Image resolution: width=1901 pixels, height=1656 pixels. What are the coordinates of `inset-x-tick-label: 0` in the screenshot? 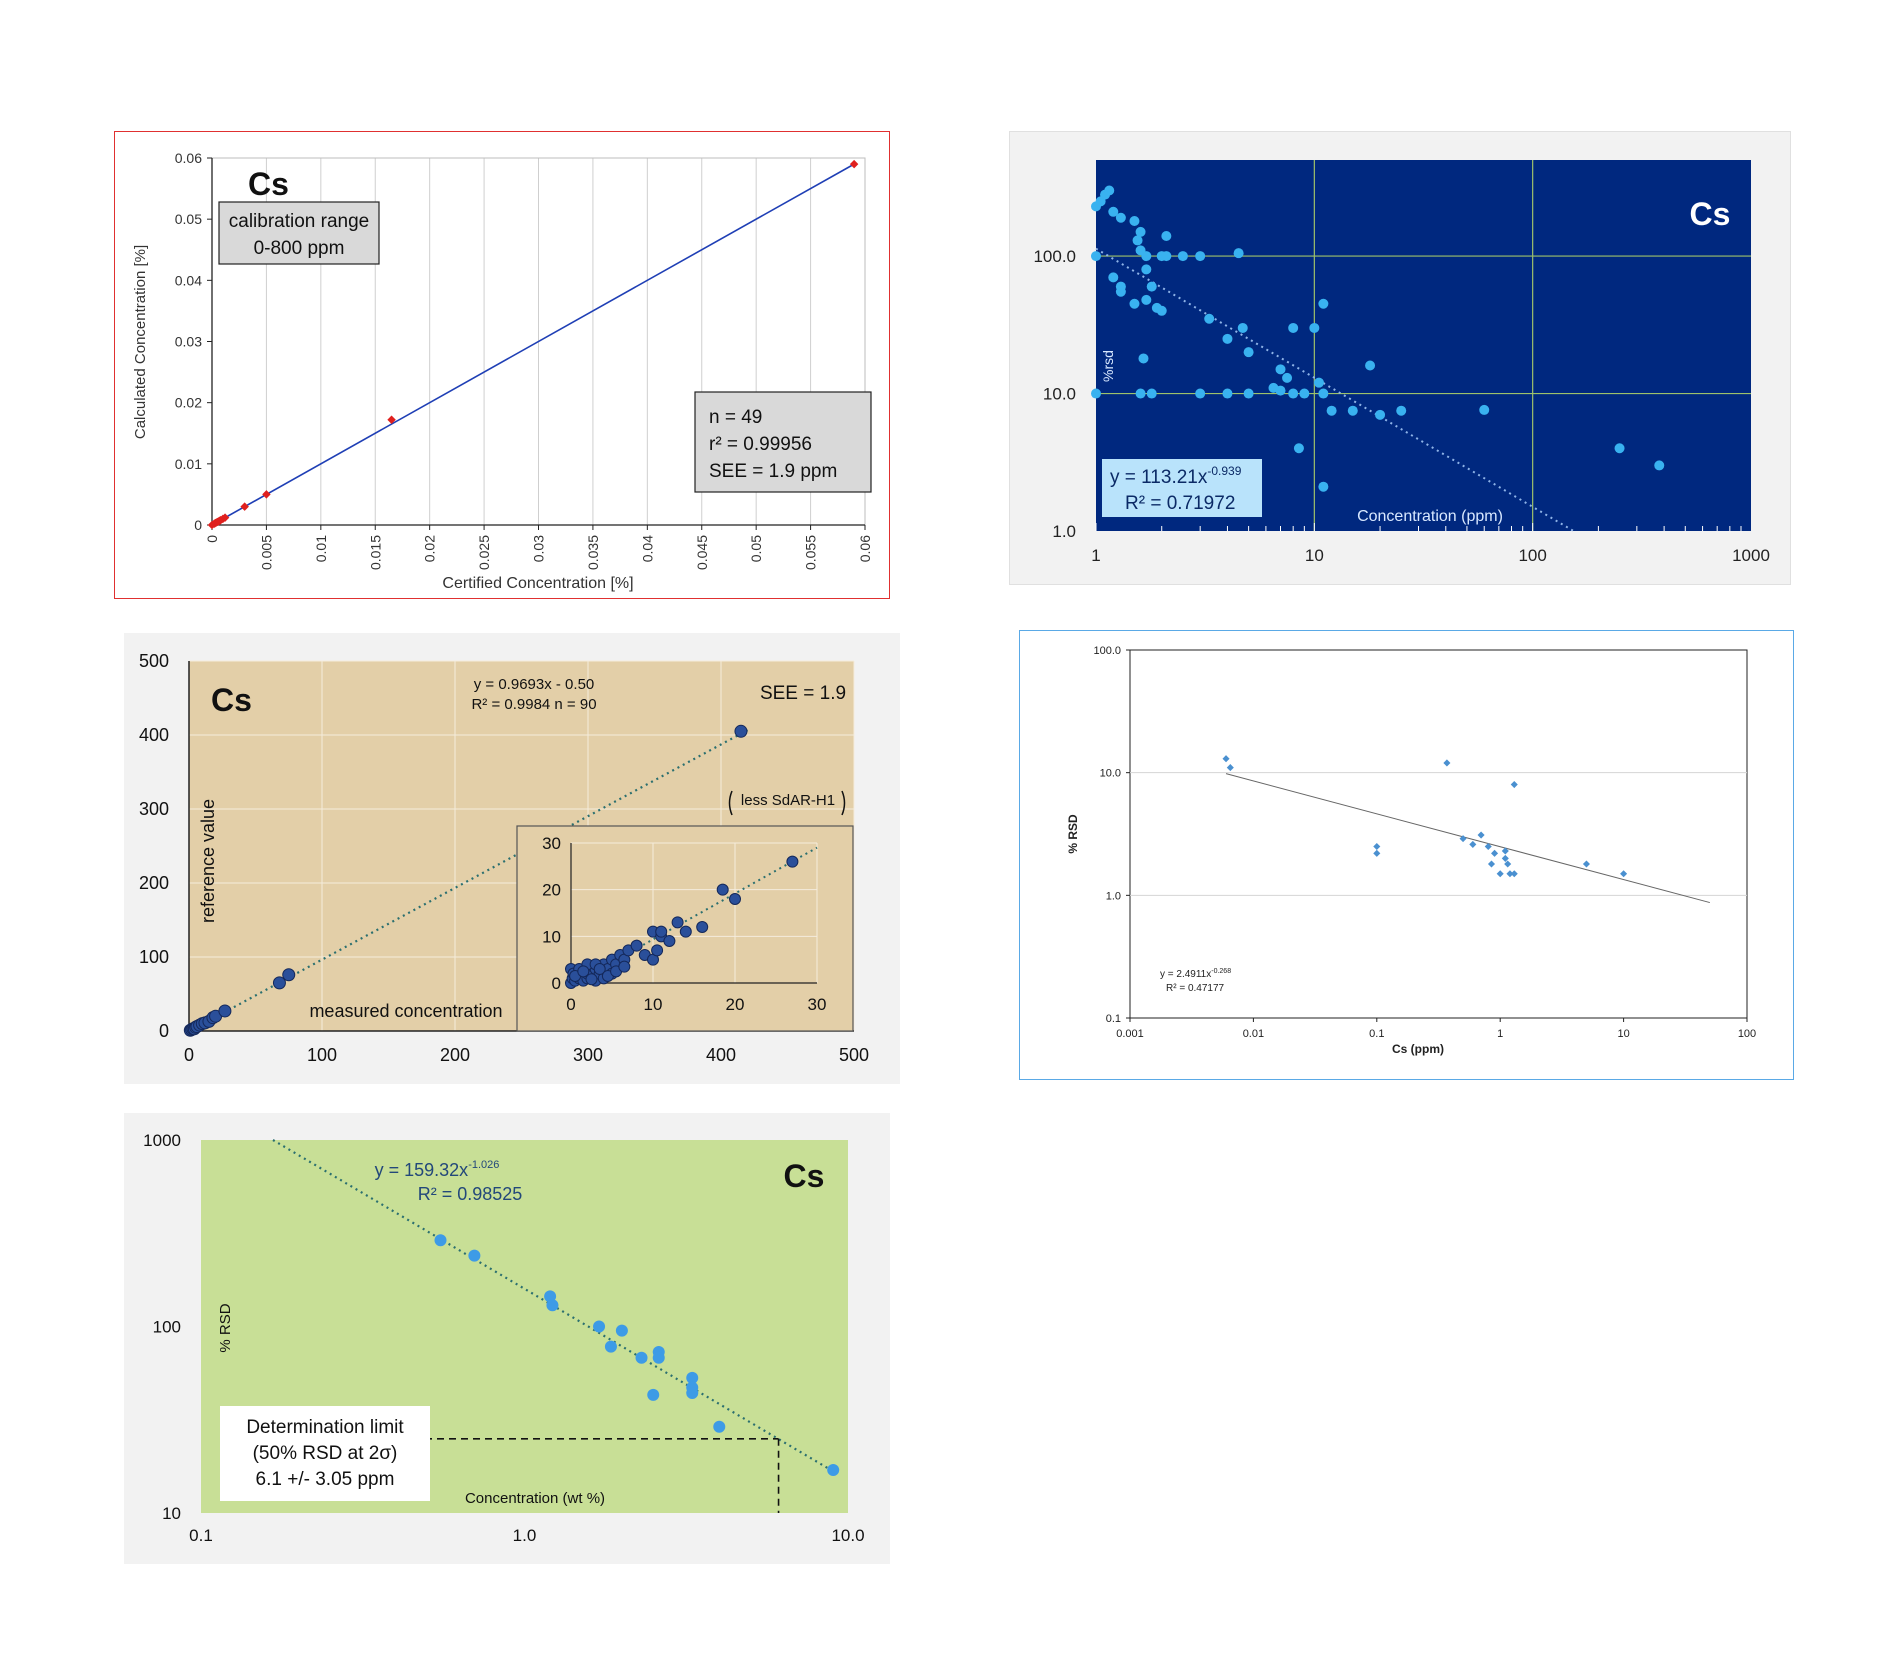 It's located at (570, 1004).